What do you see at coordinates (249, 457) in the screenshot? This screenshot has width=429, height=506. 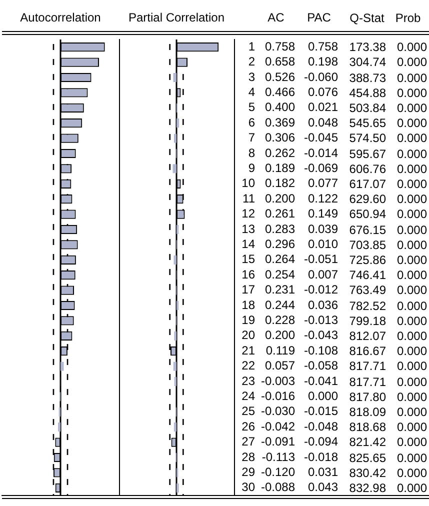 I see `y-tick-label: 28` at bounding box center [249, 457].